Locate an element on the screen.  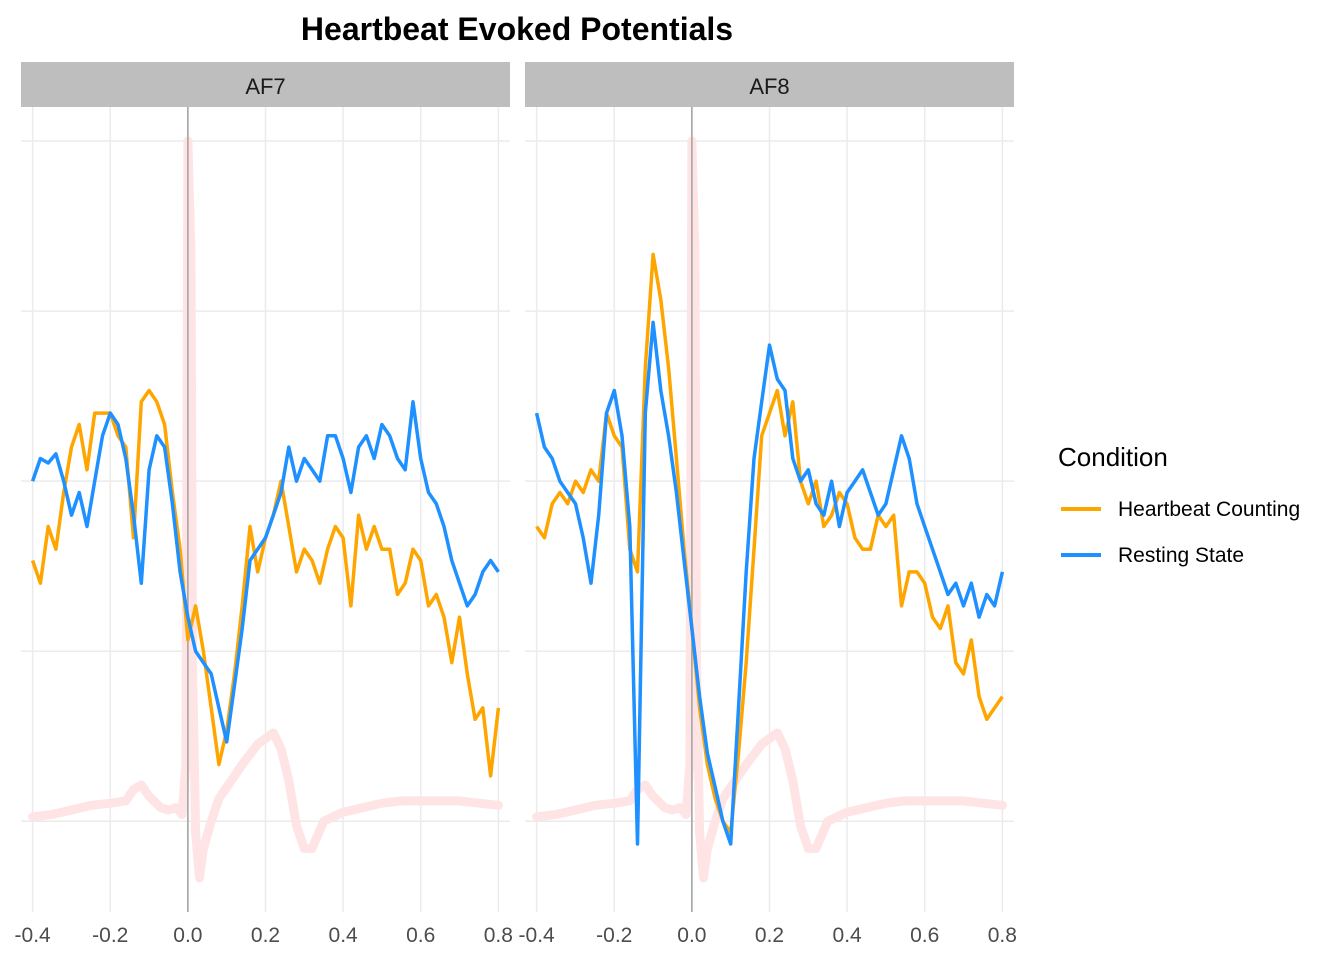
facet-strip-label: AF7 is located at coordinates (265, 86).